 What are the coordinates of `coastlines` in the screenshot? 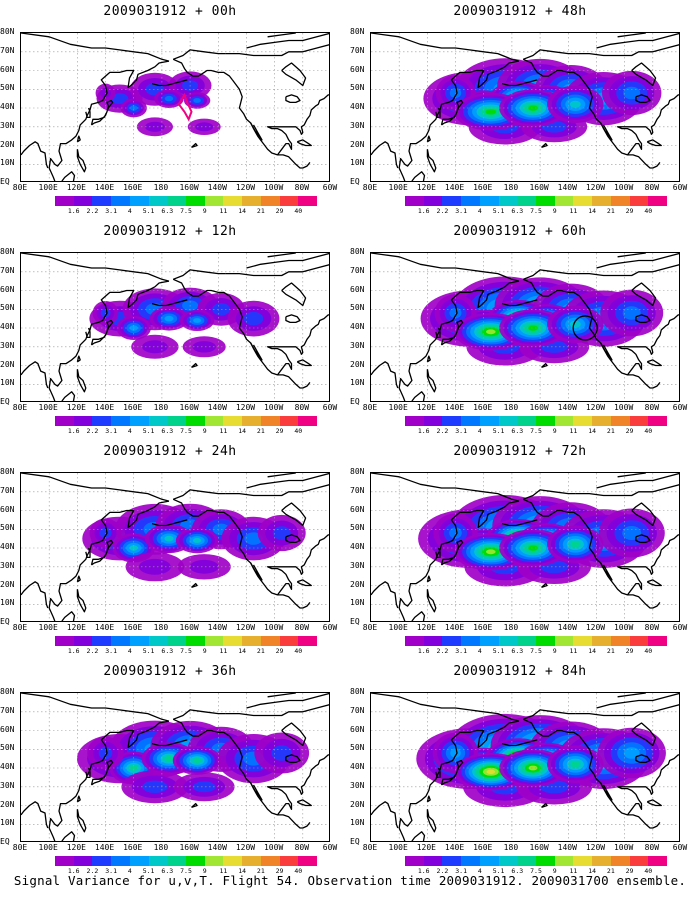 It's located at (525, 767).